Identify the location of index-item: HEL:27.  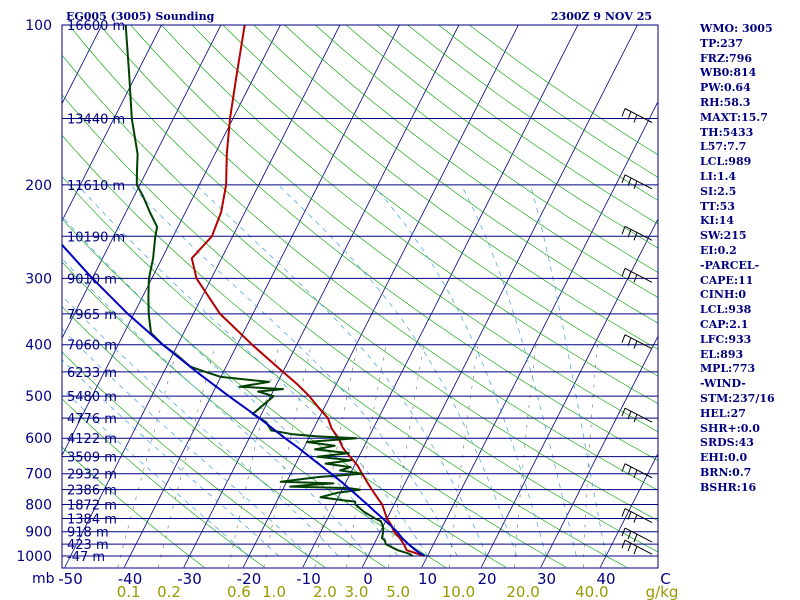
(723, 413).